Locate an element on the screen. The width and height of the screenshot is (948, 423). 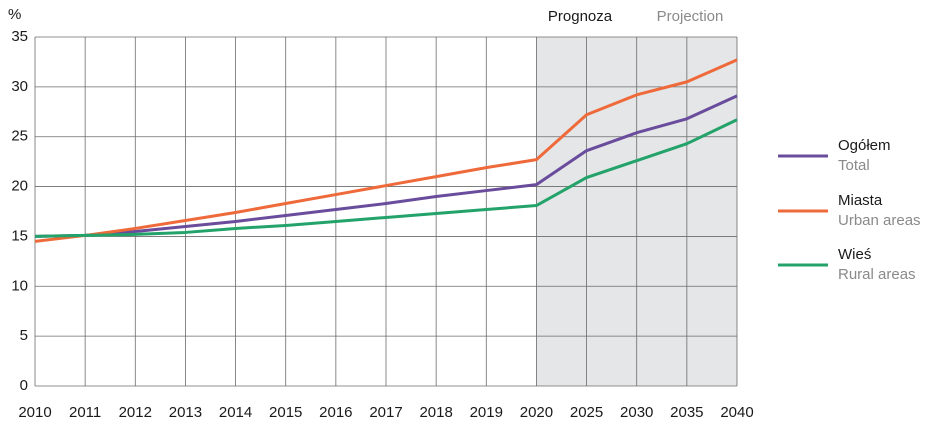
x-tick-label: 2015 is located at coordinates (285, 412).